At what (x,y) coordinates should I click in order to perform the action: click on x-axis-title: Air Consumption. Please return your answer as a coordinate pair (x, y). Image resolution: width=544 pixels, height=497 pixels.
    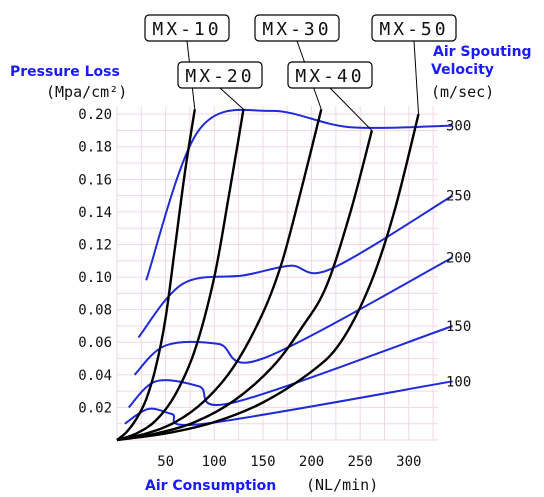
    Looking at the image, I should click on (210, 486).